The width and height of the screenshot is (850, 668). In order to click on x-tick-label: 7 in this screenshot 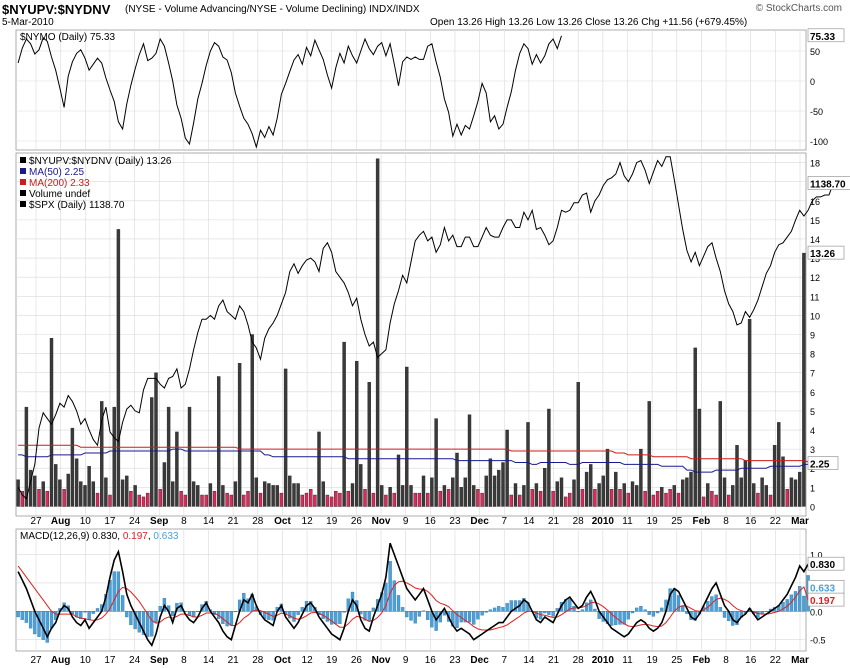, I will do `click(504, 521)`.